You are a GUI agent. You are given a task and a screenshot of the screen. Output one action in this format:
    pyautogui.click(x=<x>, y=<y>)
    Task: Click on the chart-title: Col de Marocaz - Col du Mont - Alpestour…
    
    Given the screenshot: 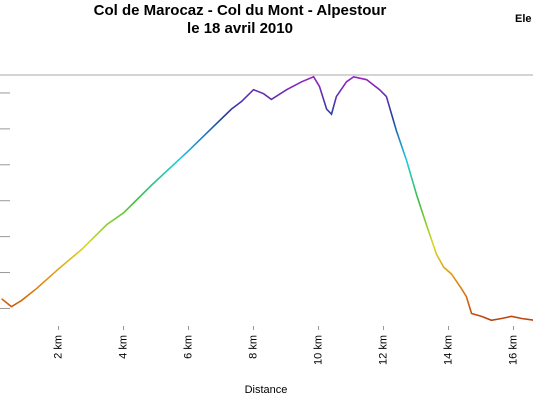 What is the action you would take?
    pyautogui.click(x=240, y=19)
    